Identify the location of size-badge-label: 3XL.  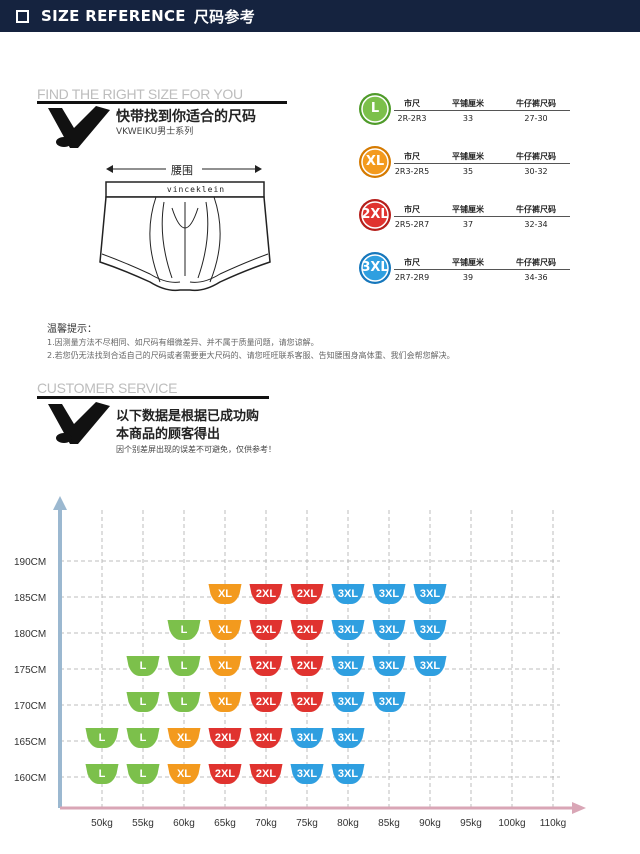
(375, 267).